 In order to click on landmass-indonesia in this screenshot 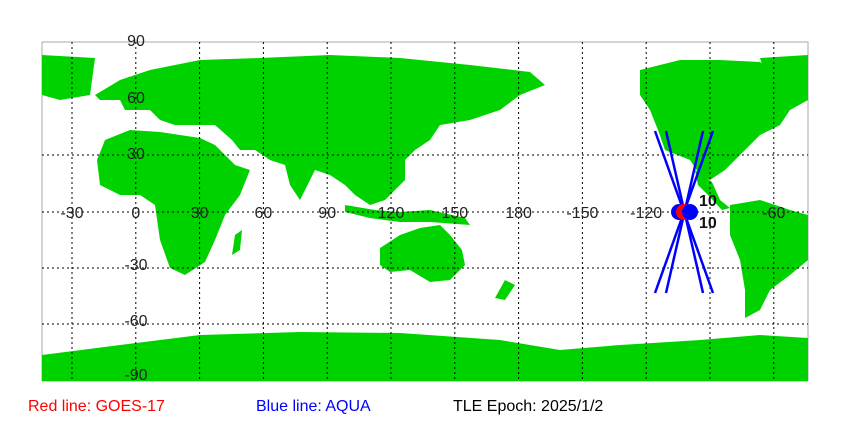, I will do `click(407, 215)`.